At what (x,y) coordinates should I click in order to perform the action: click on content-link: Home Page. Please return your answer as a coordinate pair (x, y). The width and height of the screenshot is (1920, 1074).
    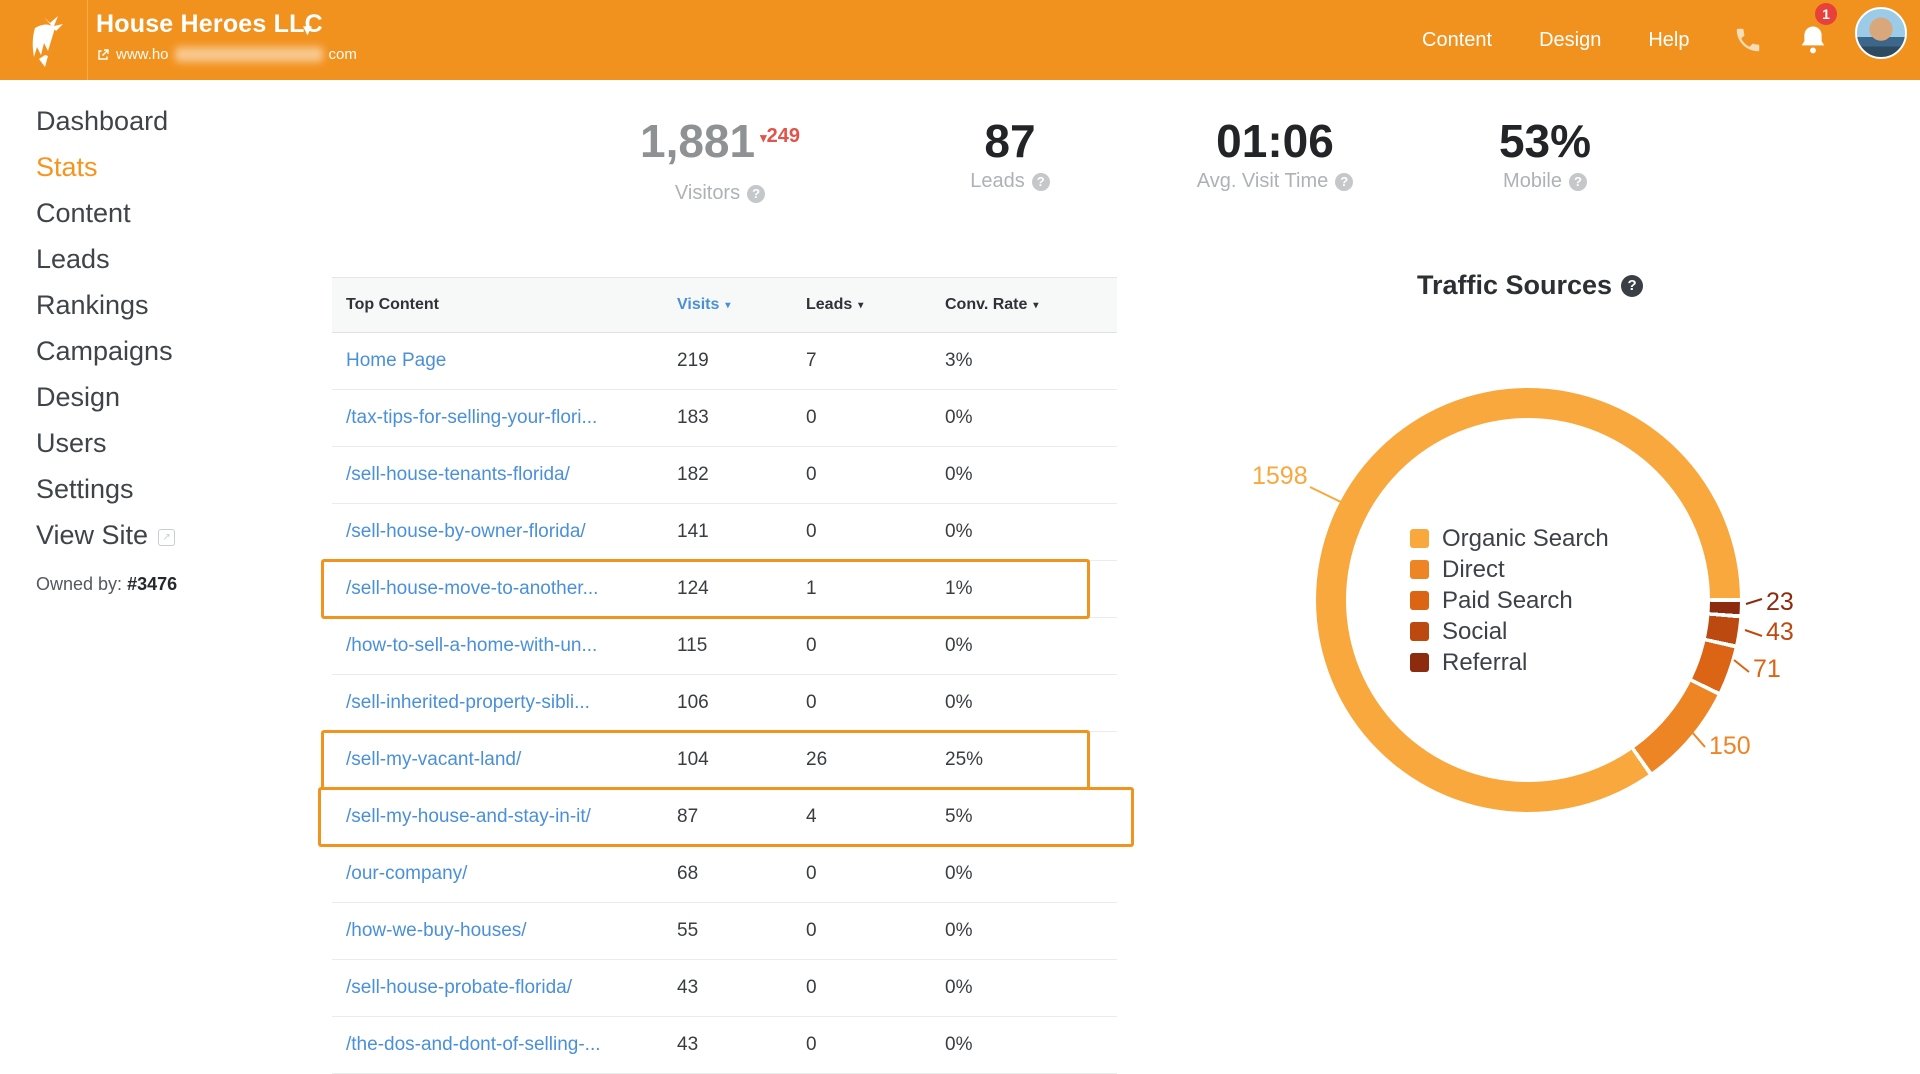
    Looking at the image, I should click on (396, 360).